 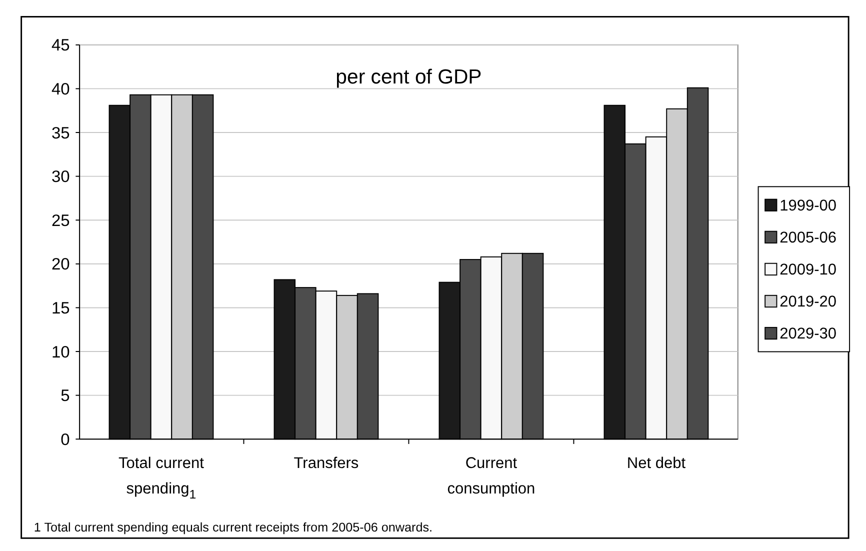 What do you see at coordinates (326, 463) in the screenshot?
I see `x-tick-label: Transfers` at bounding box center [326, 463].